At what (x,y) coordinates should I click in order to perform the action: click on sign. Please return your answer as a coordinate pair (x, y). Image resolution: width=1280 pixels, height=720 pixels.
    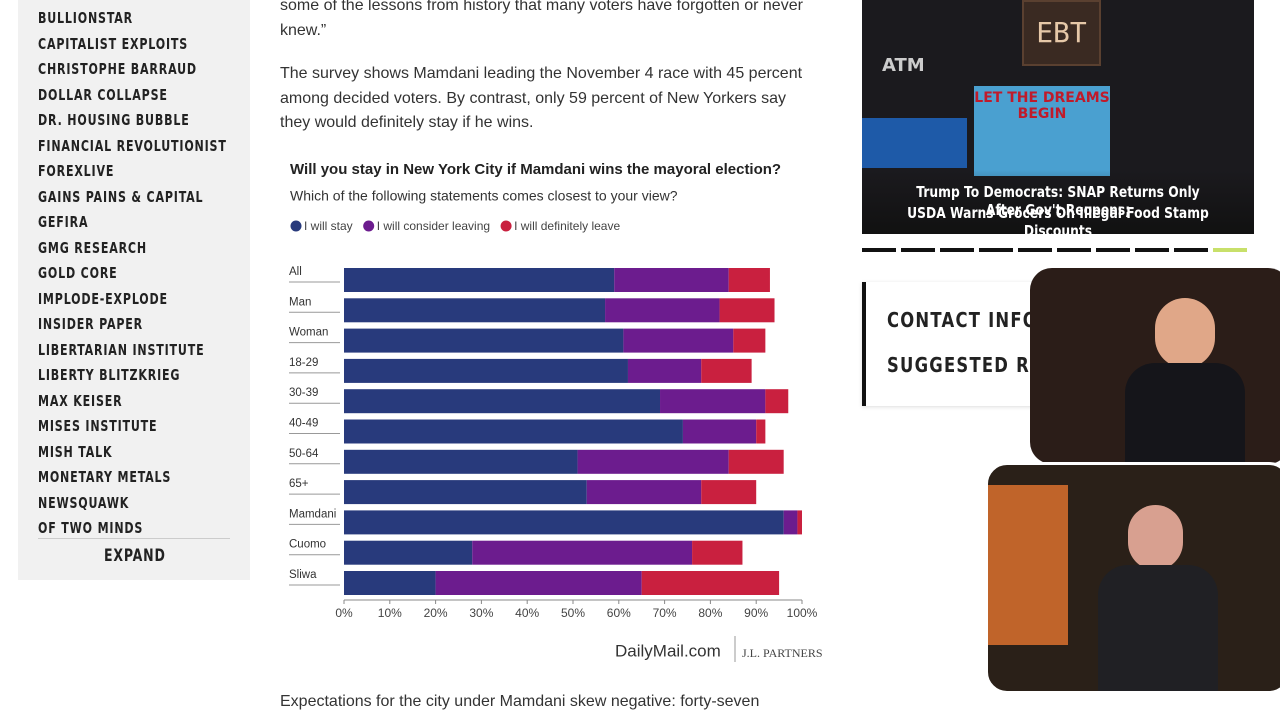
    Looking at the image, I should click on (914, 143).